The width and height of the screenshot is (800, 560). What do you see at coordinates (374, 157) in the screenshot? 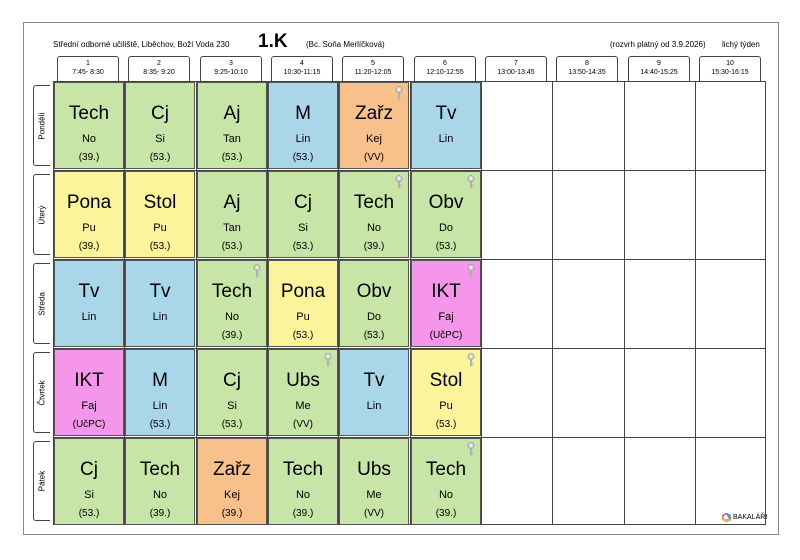
I see `lesson-room: (VV)` at bounding box center [374, 157].